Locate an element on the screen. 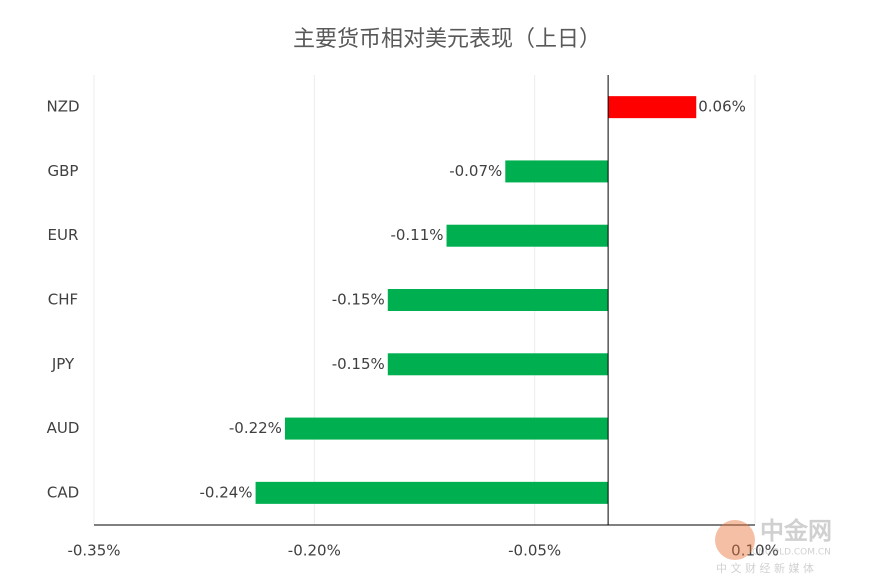 This screenshot has width=869, height=587. data-label: -0.11% is located at coordinates (416, 235).